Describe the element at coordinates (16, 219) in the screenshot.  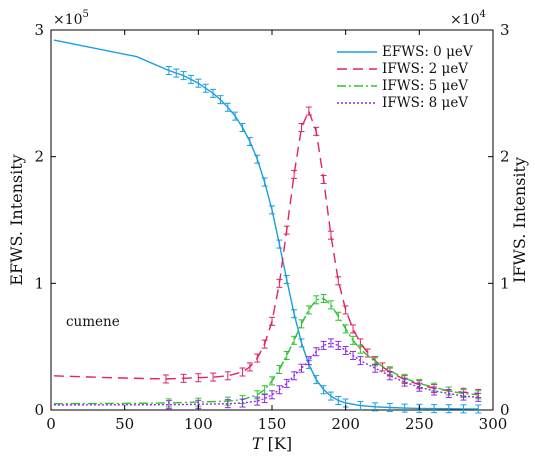
I see `y-axis-label-left: EFWS. Intensity` at that location.